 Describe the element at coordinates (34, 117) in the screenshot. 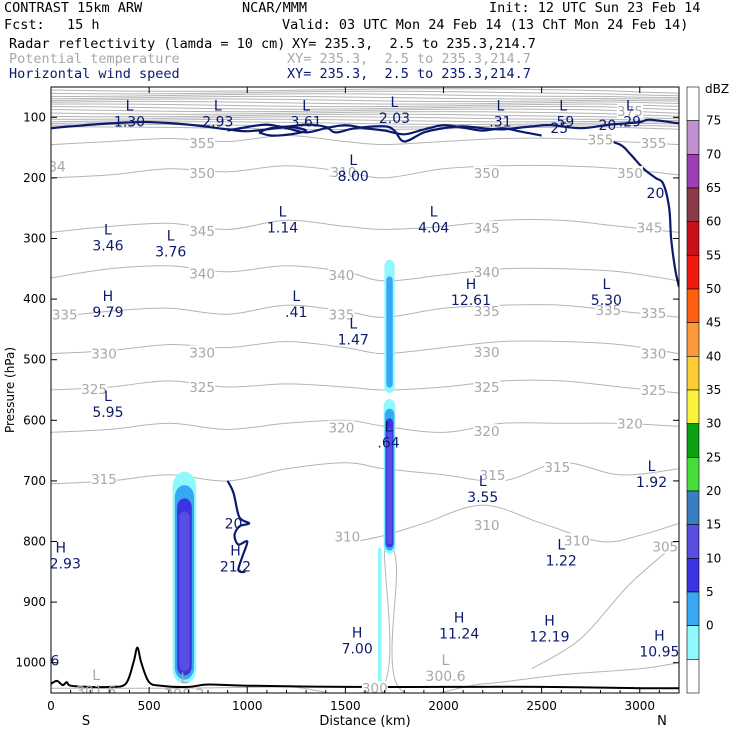

I see `y-tick-label: 100` at that location.